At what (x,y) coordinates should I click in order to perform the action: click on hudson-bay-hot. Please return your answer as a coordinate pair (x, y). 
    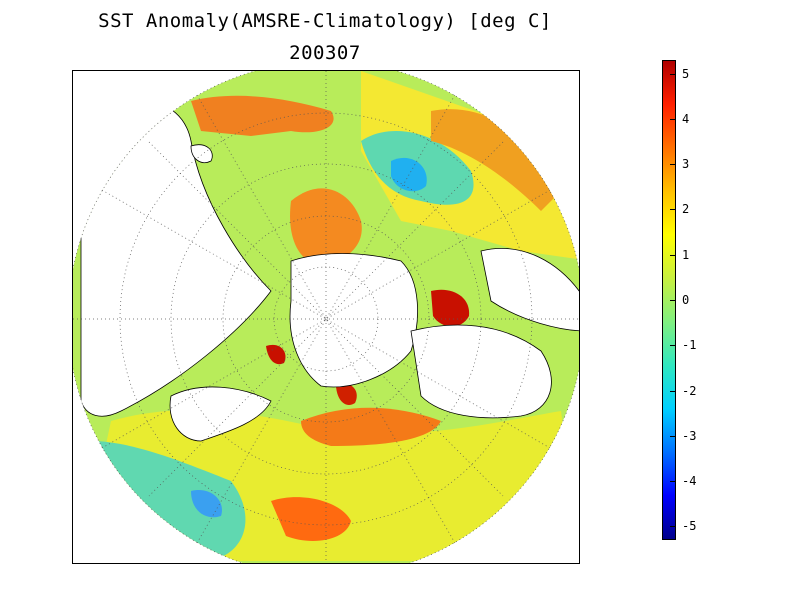
    Looking at the image, I should click on (450, 308).